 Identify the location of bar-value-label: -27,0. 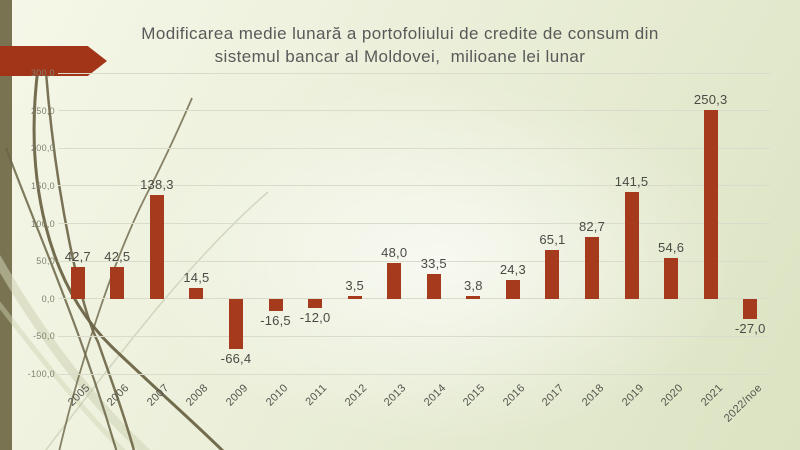
(750, 329).